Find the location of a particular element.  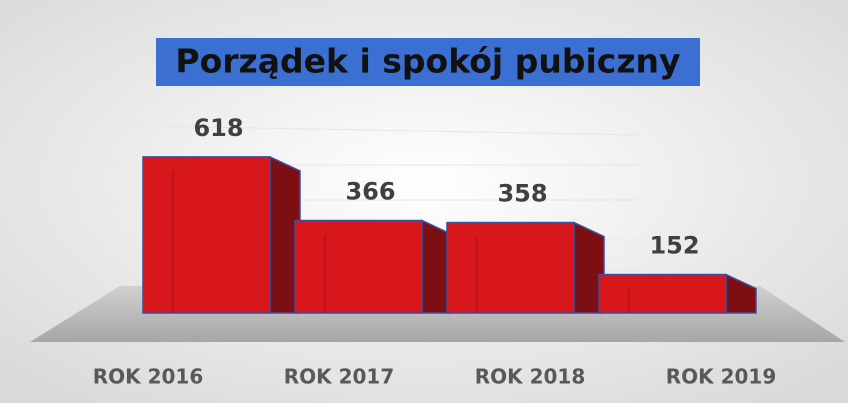

chart-title: Porządek i spokój pubiczny is located at coordinates (427, 61).